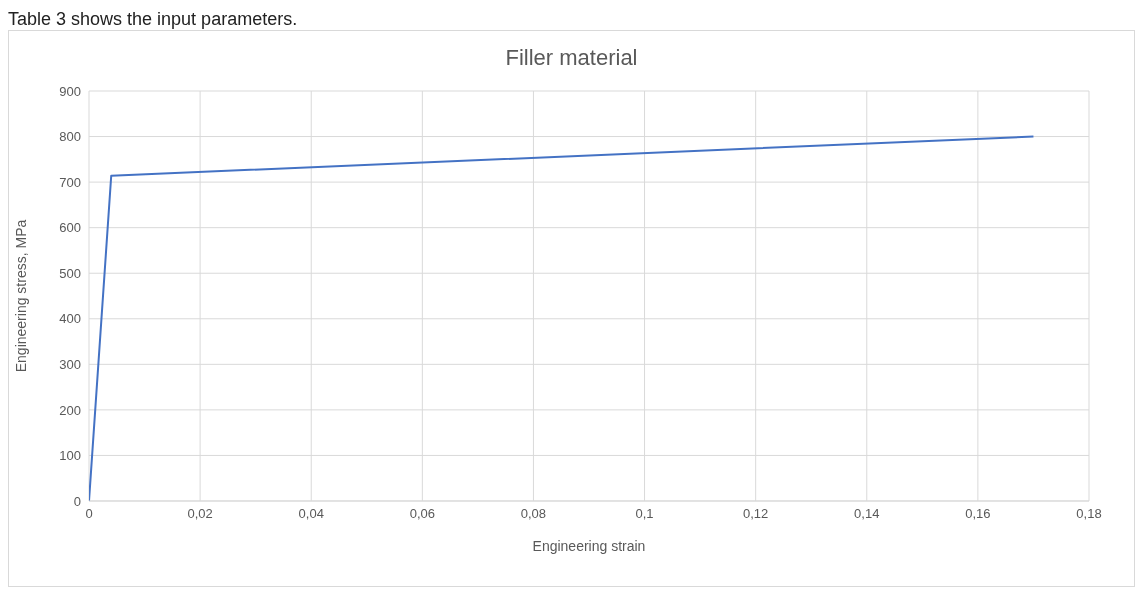  I want to click on x-tick-label: 0,12, so click(756, 514).